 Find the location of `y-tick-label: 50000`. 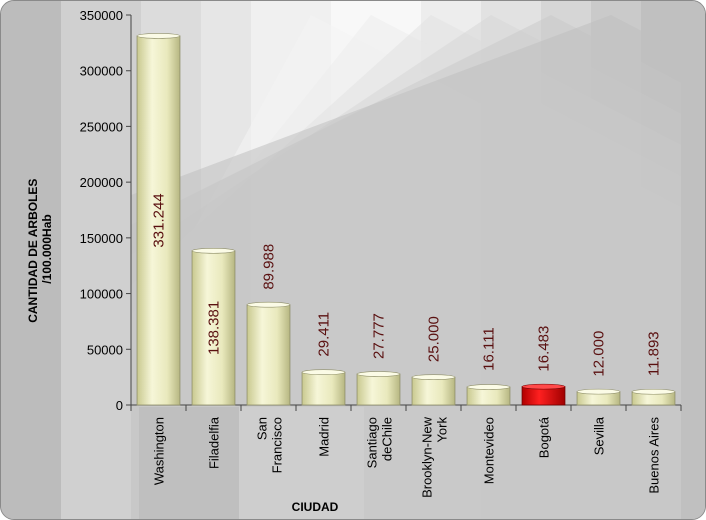

y-tick-label: 50000 is located at coordinates (105, 349).